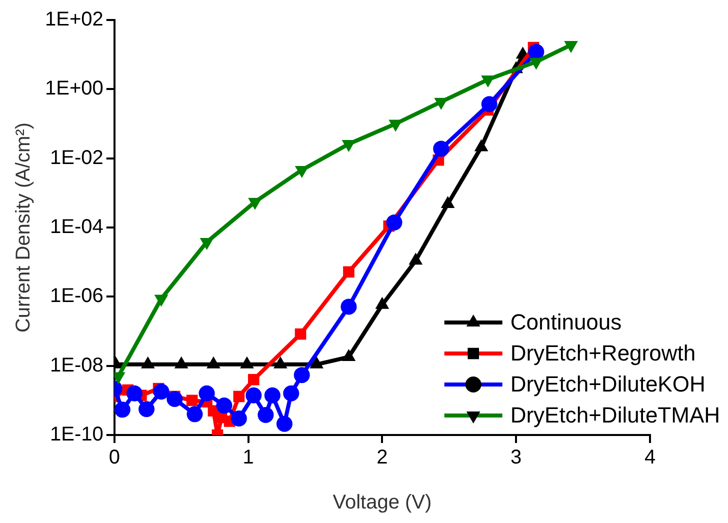  I want to click on y-tick-label: 1E+02, so click(74, 19).